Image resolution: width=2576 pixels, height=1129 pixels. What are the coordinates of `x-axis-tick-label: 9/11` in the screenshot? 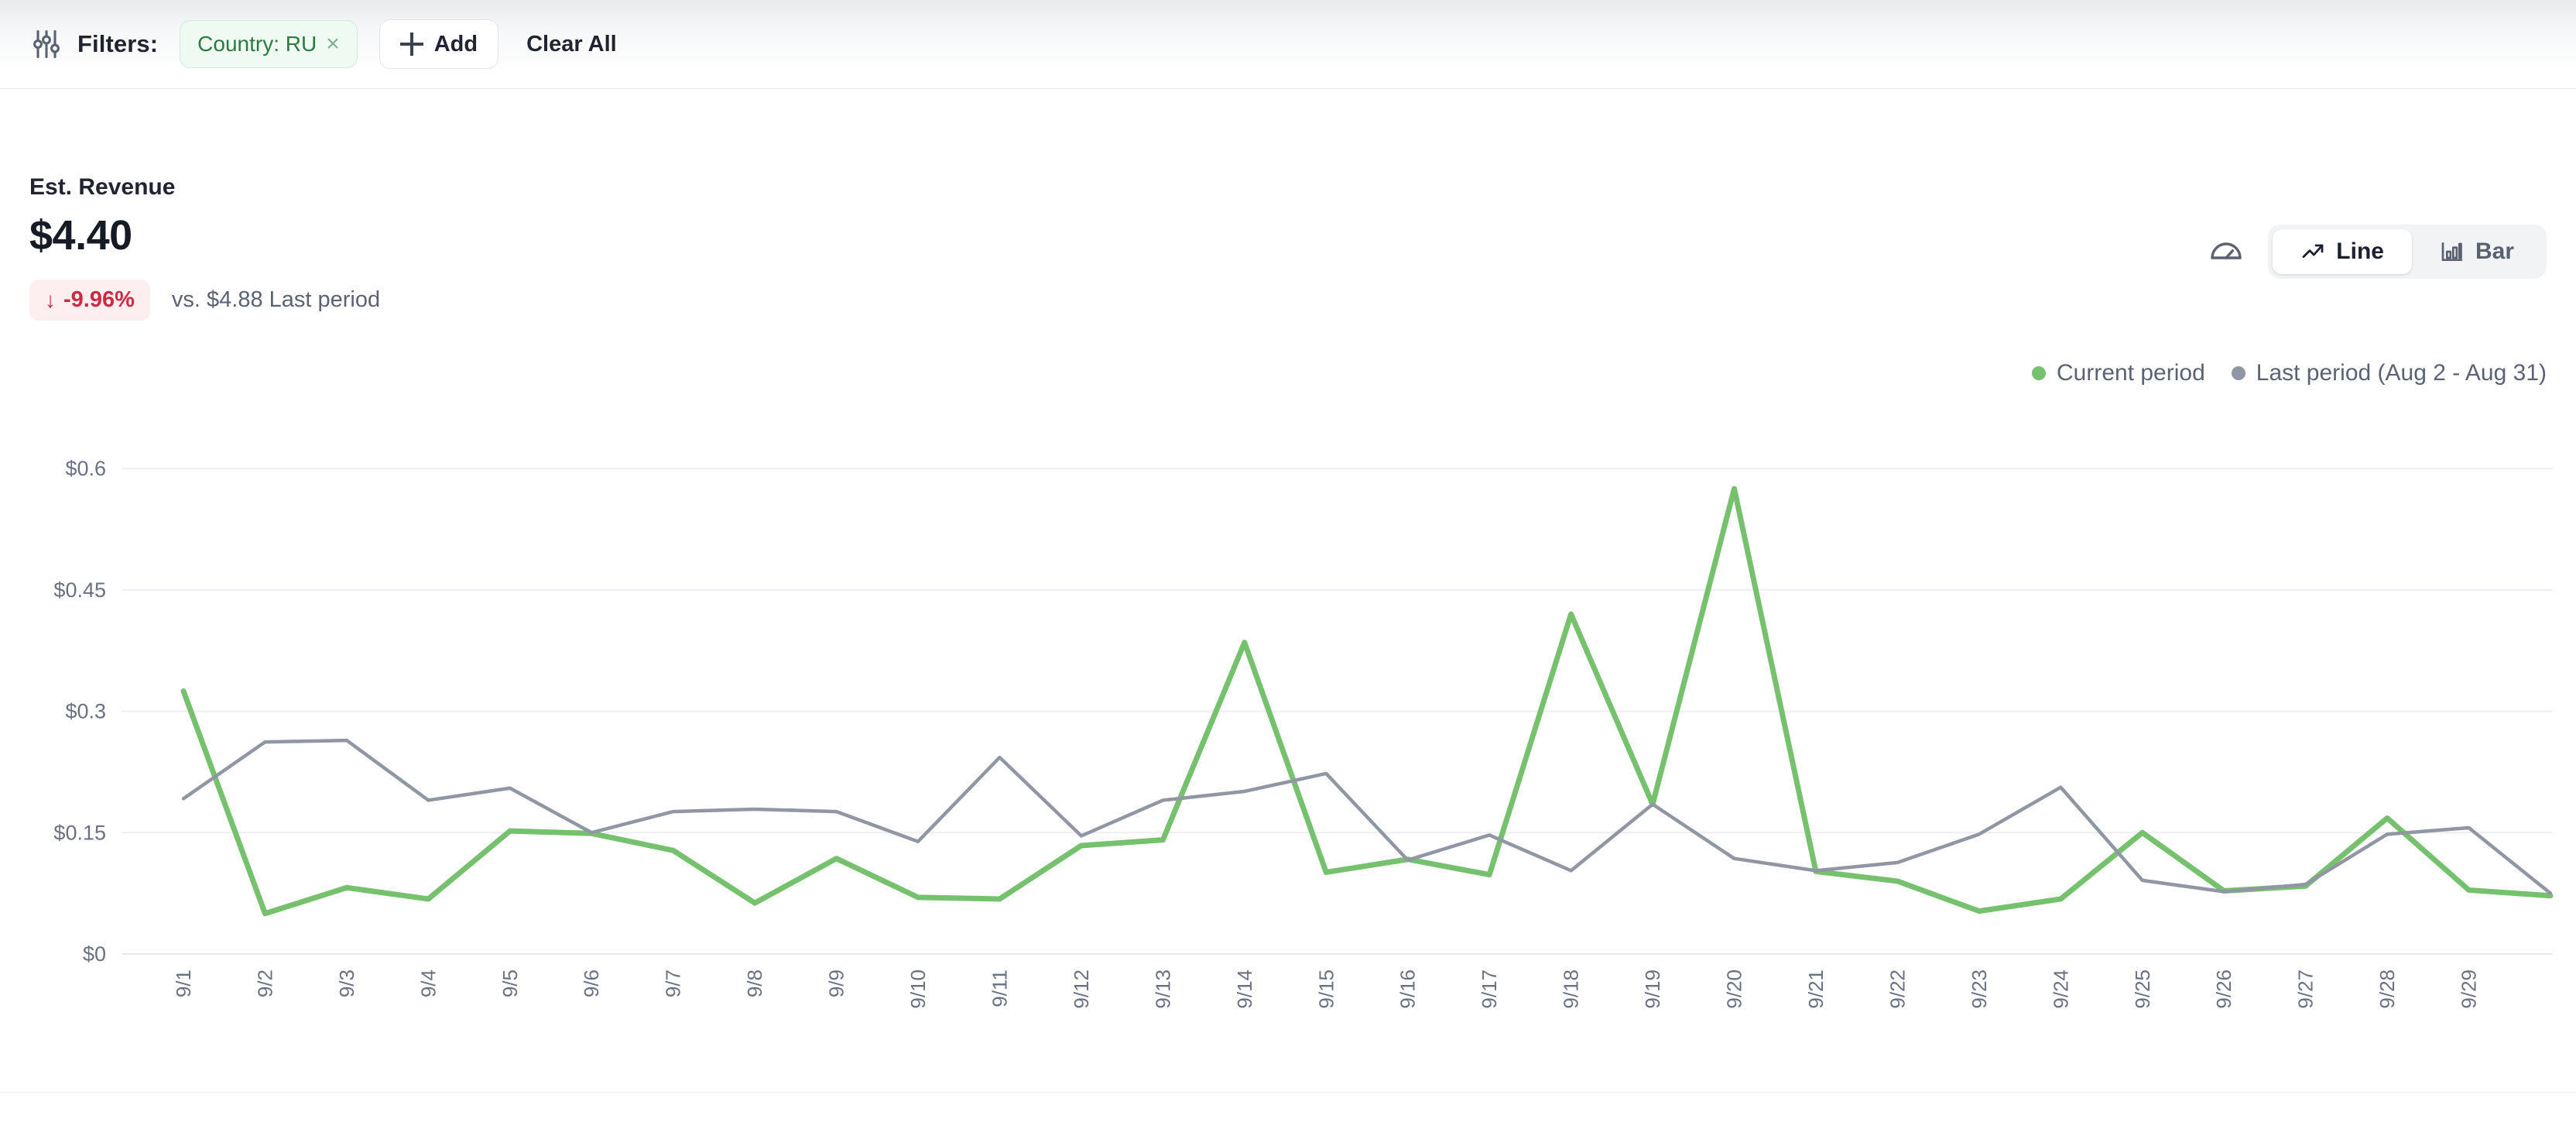 It's located at (999, 988).